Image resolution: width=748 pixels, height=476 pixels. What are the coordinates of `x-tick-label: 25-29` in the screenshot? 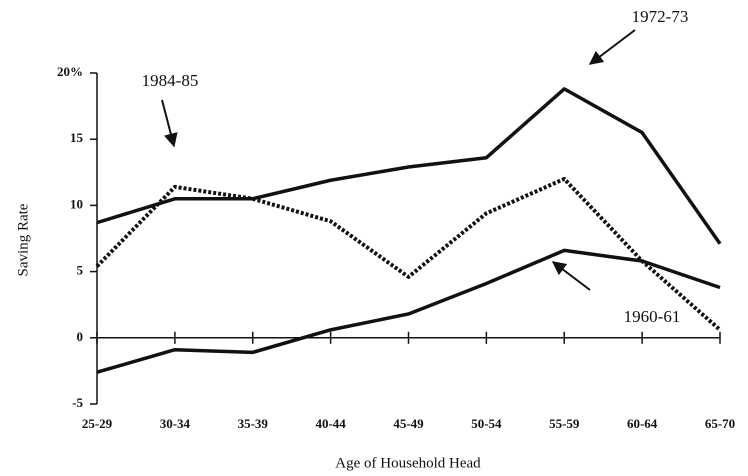 It's located at (97, 423).